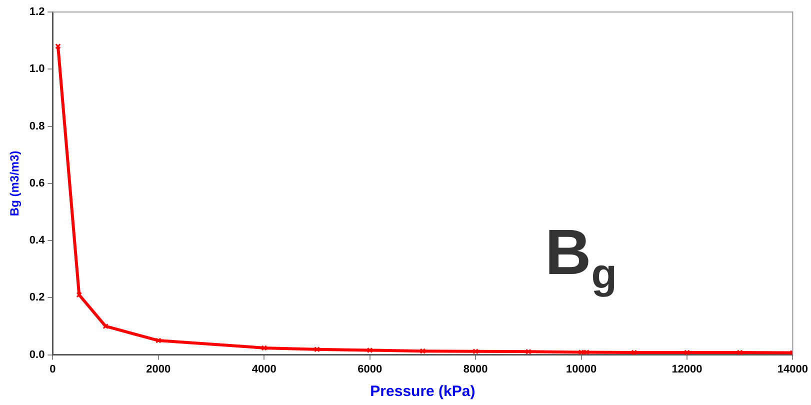  What do you see at coordinates (158, 369) in the screenshot?
I see `x-tick-label: 2000` at bounding box center [158, 369].